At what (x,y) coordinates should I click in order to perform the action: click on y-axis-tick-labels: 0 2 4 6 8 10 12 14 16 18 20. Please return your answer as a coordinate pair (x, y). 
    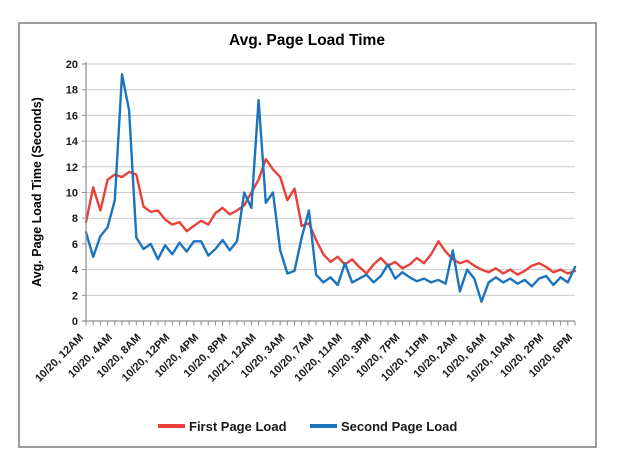
    Looking at the image, I should click on (72, 193).